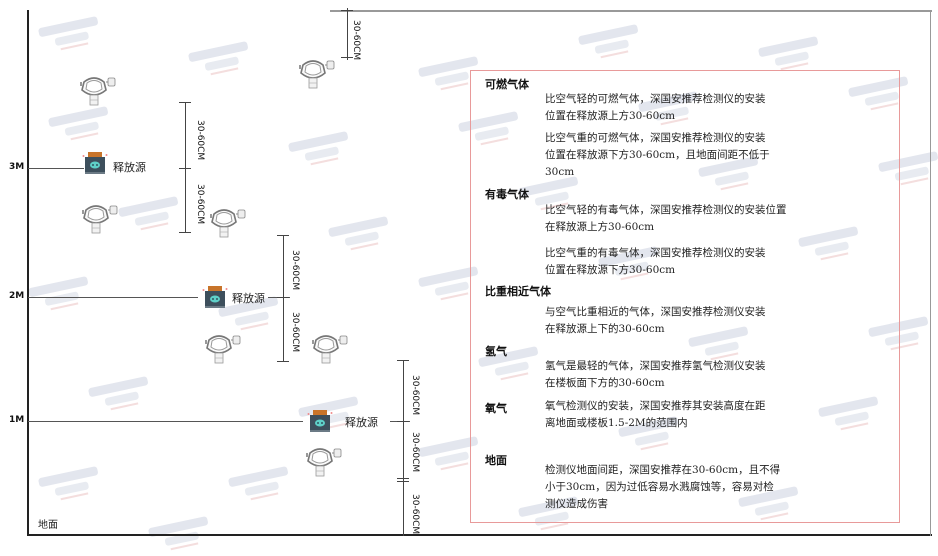  What do you see at coordinates (496, 351) in the screenshot?
I see `note-title-hydrogen: 氢气` at bounding box center [496, 351].